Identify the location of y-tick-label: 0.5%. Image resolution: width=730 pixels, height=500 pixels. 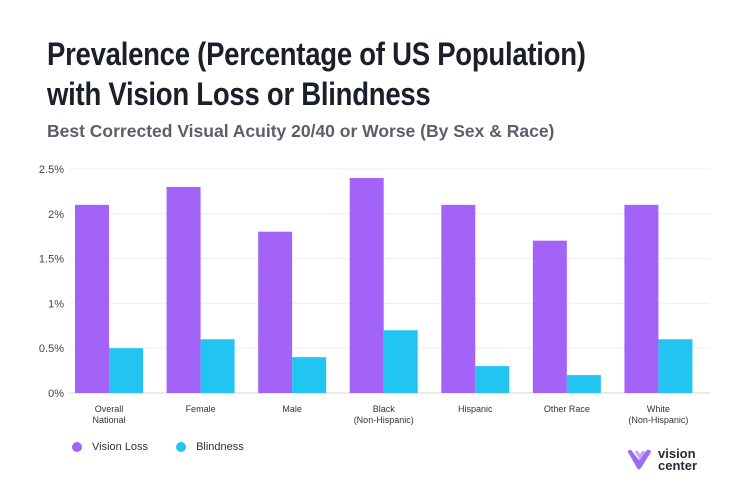
(51, 349).